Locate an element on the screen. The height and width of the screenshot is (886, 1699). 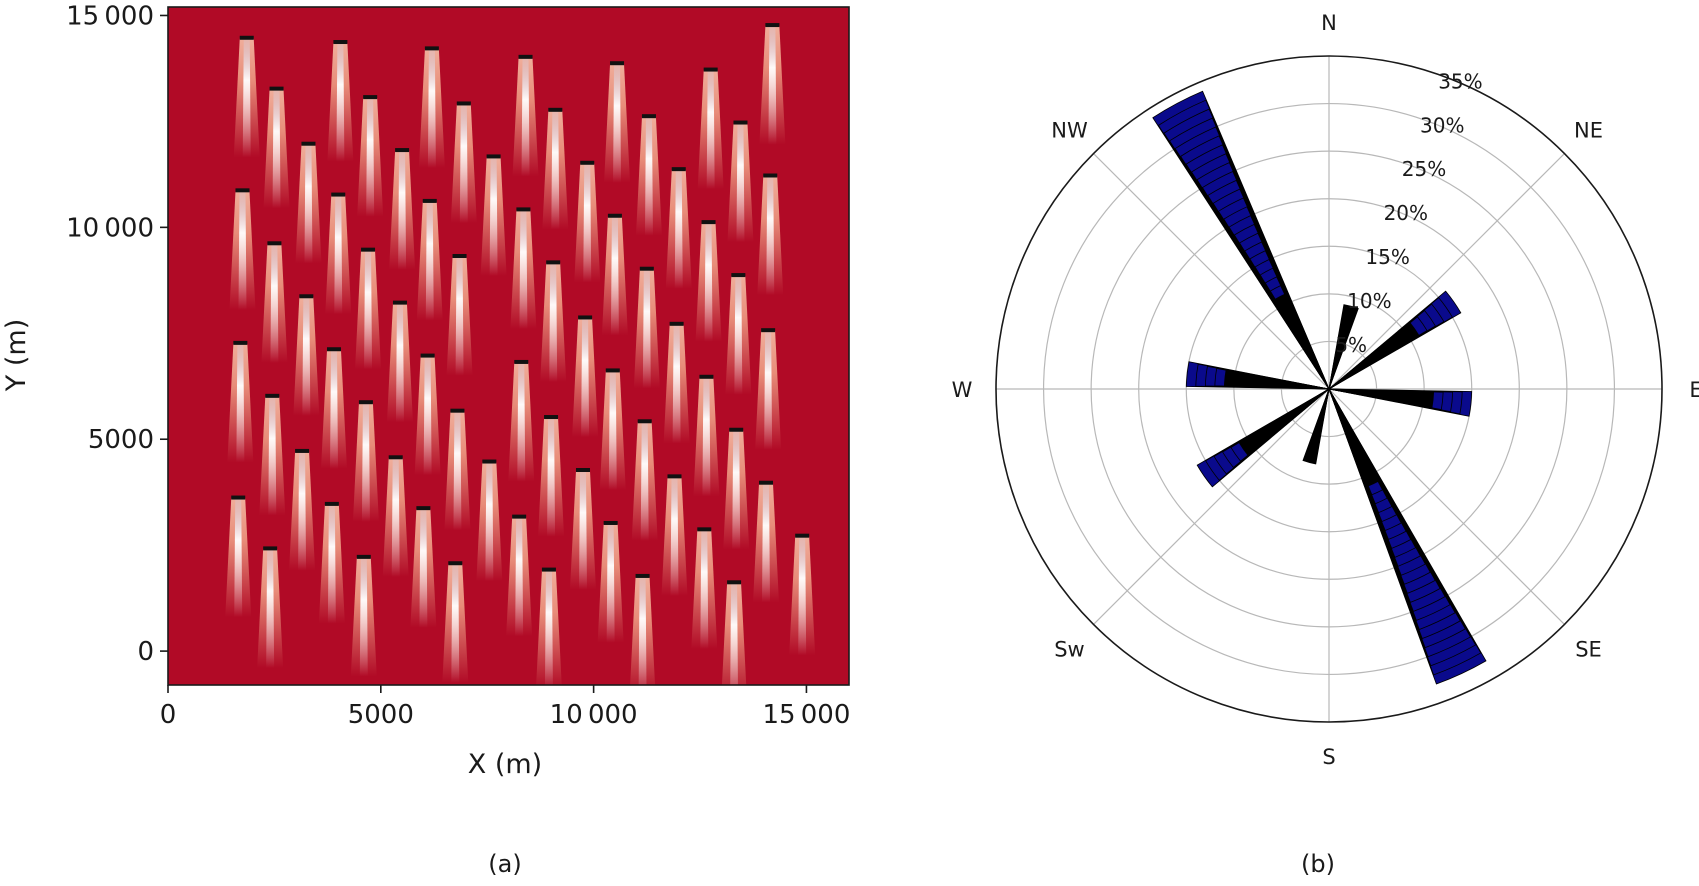
compass-label: SE is located at coordinates (1588, 650).